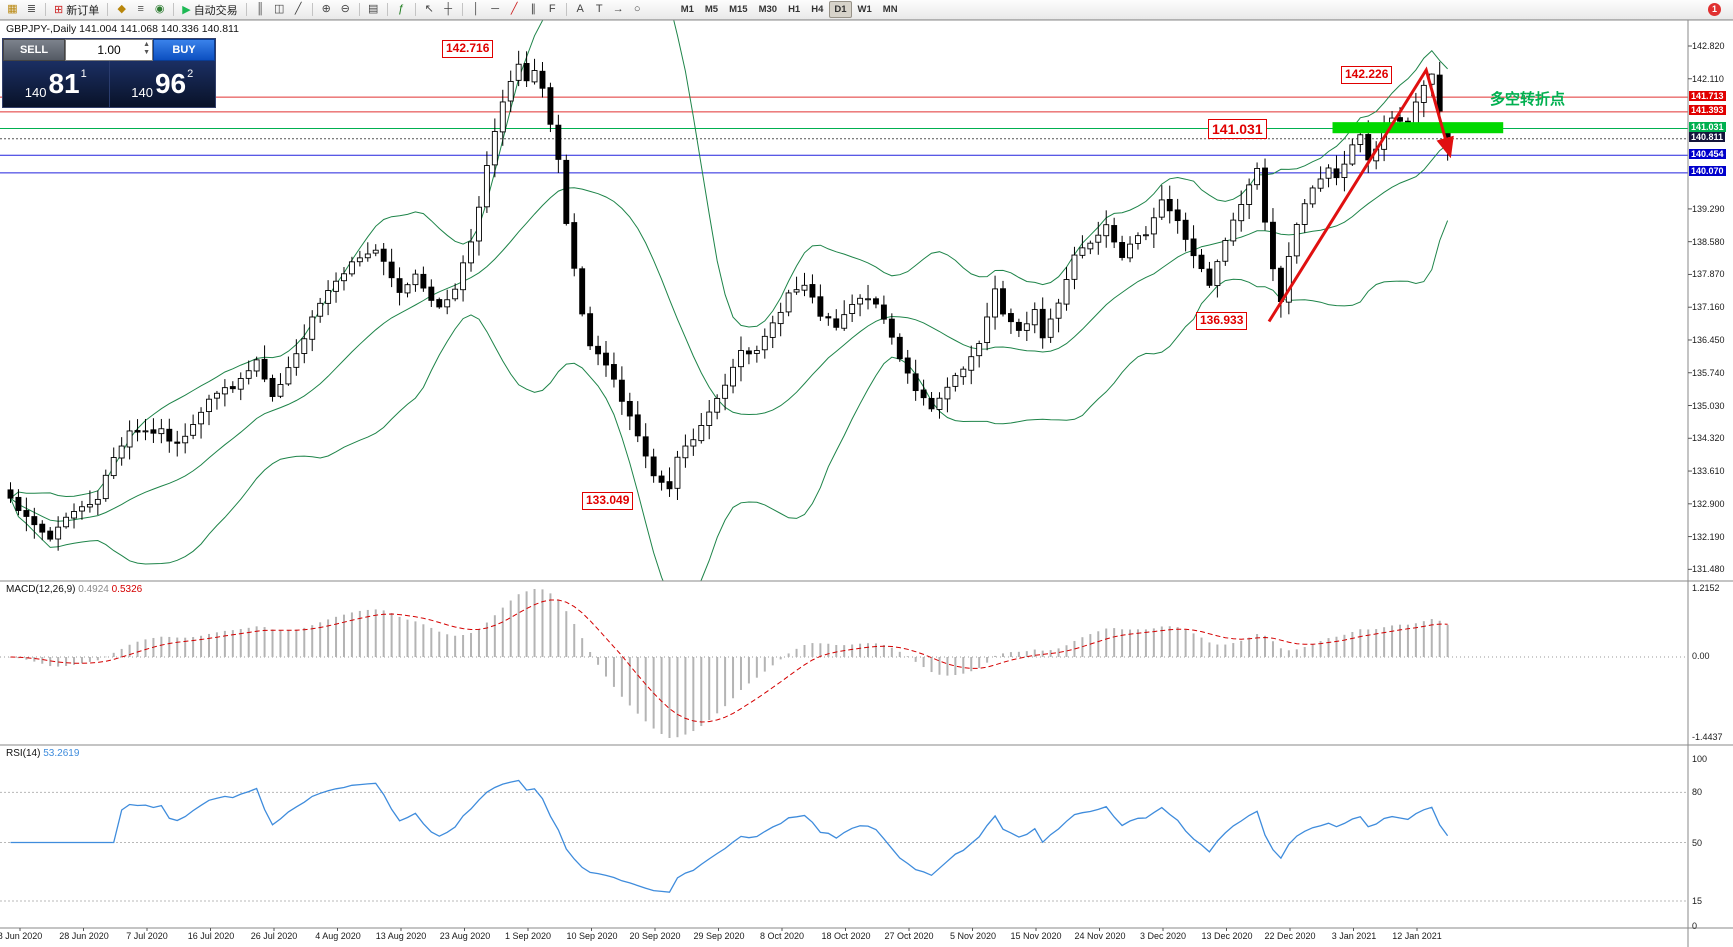  Describe the element at coordinates (23, 753) in the screenshot. I see `rsi-label: RSI(14)` at that location.